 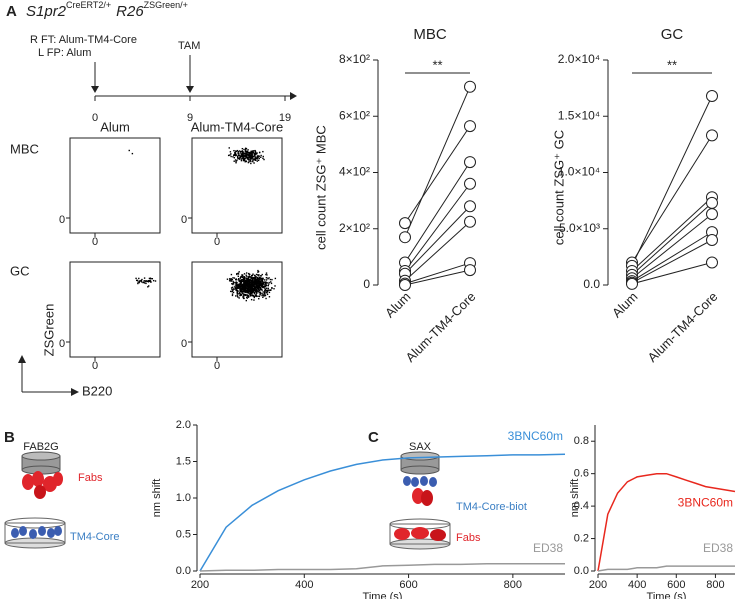 I want to click on x-tick-label: Alum-TM4-Core, so click(x=441, y=327).